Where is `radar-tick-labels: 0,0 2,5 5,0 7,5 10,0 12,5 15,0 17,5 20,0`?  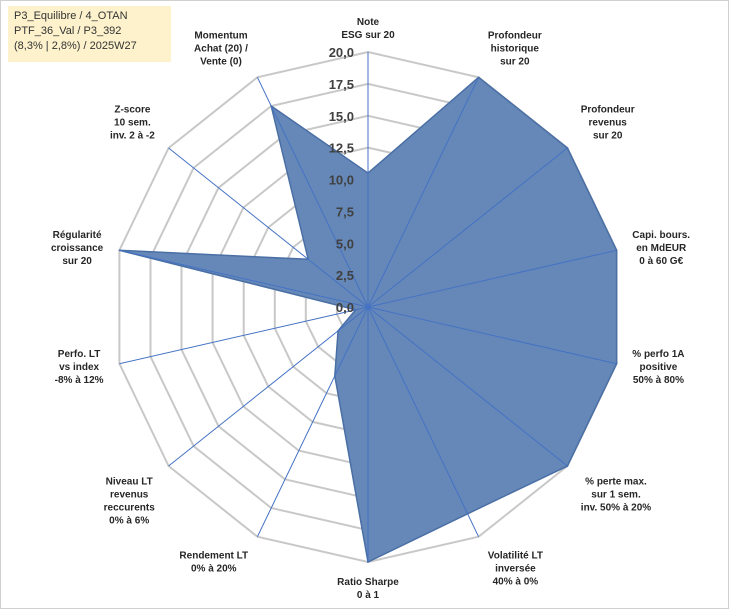
radar-tick-labels: 0,0 2,5 5,0 7,5 10,0 12,5 15,0 17,5 20,0 is located at coordinates (341, 180).